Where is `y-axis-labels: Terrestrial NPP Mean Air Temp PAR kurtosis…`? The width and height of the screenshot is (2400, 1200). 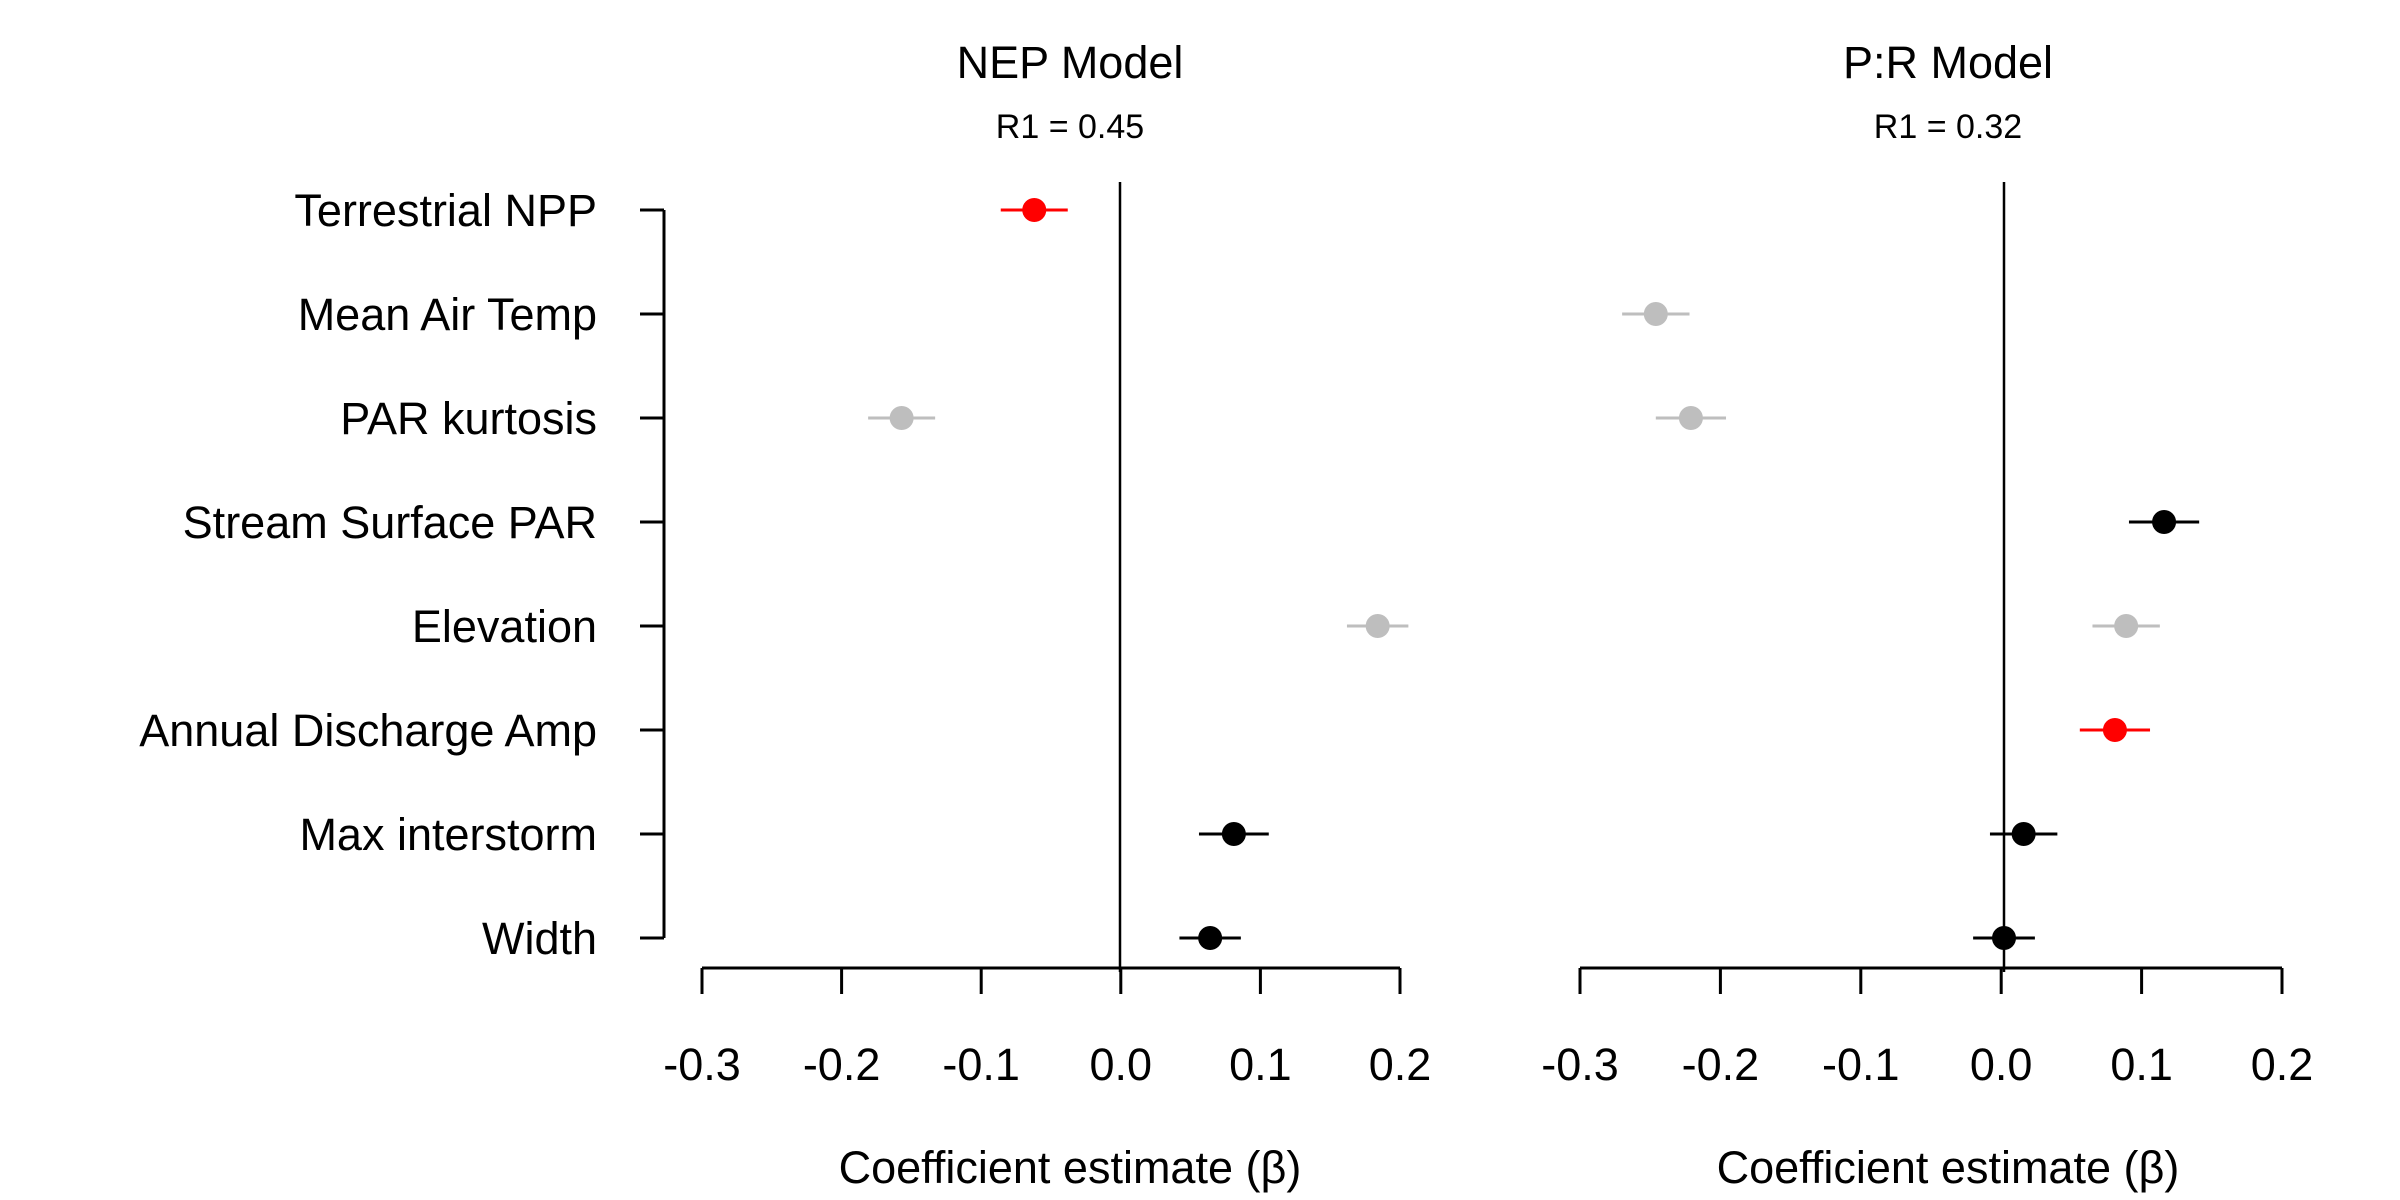
y-axis-labels: Terrestrial NPP Mean Air Temp PAR kurtosis… is located at coordinates (368, 574).